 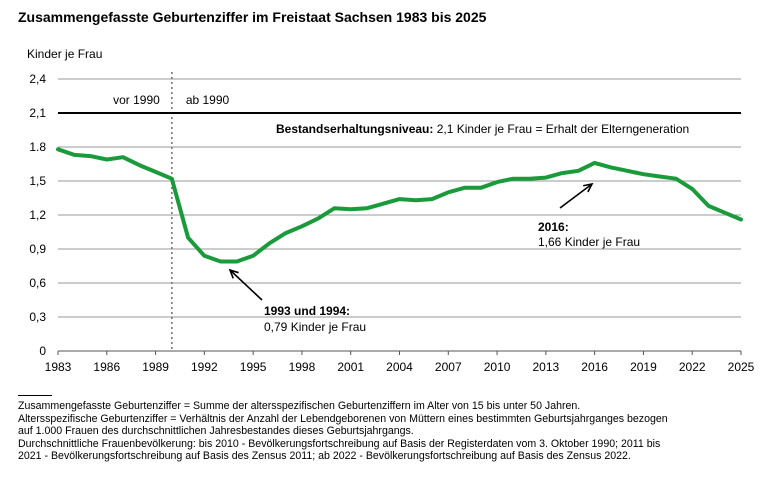 What do you see at coordinates (42, 351) in the screenshot?
I see `y-tick-label: 0` at bounding box center [42, 351].